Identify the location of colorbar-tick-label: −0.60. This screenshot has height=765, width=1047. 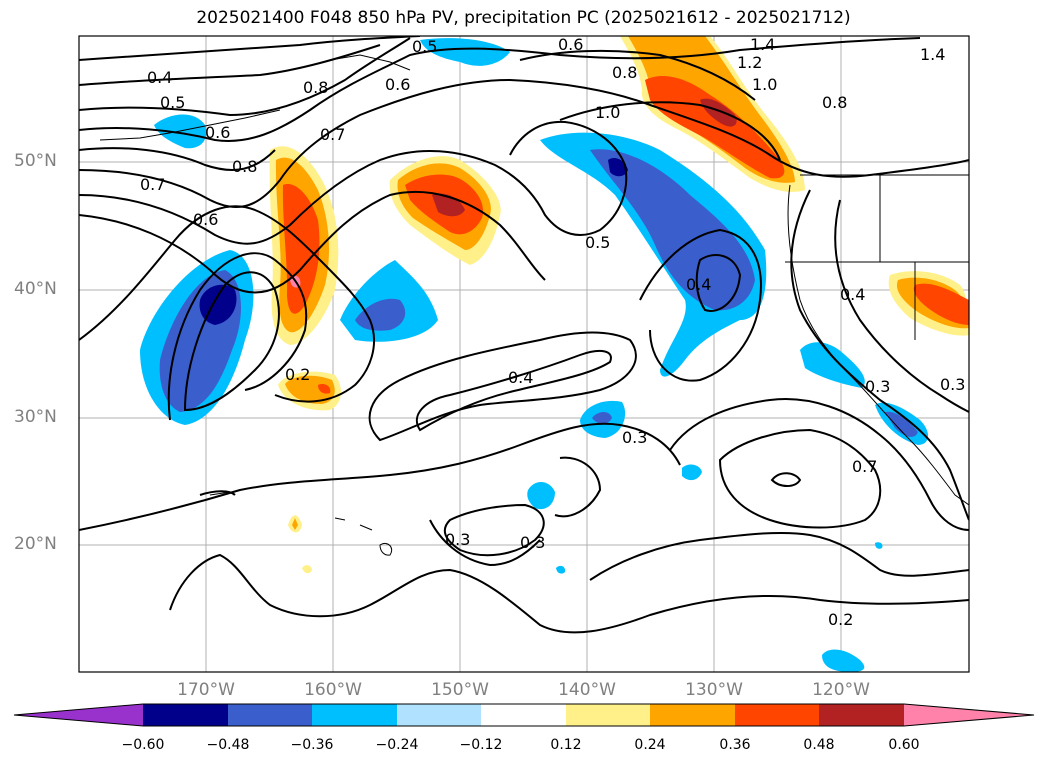
(143, 745).